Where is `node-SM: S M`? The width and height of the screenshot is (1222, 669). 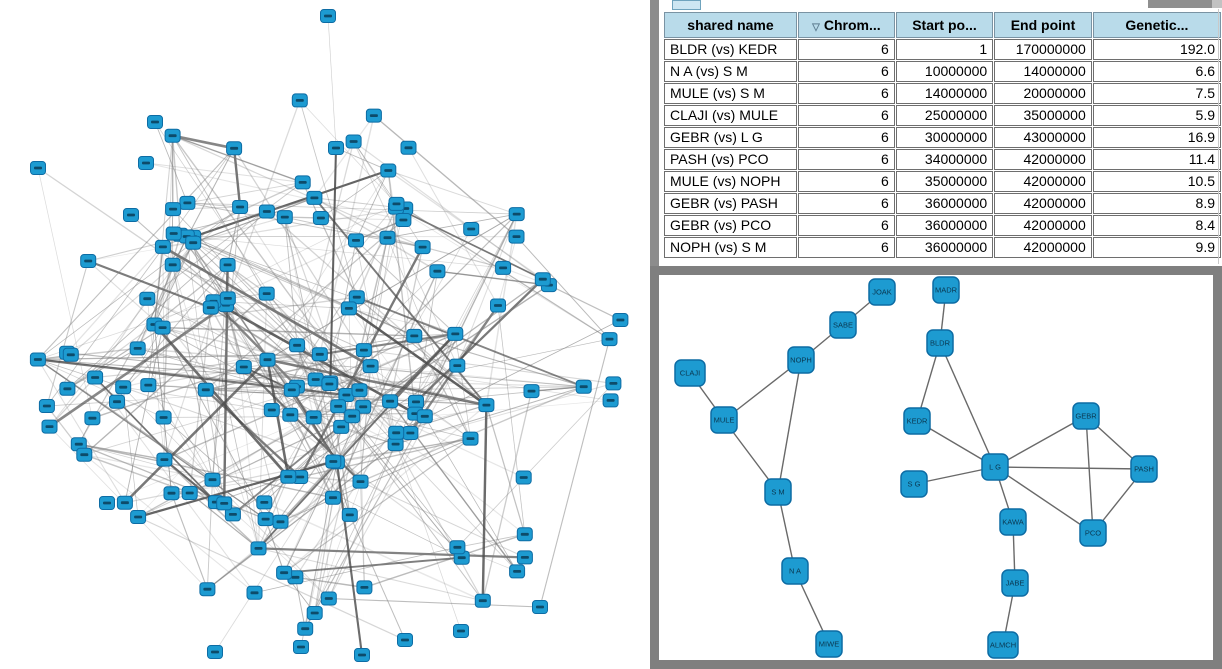
node-SM: S M is located at coordinates (778, 492).